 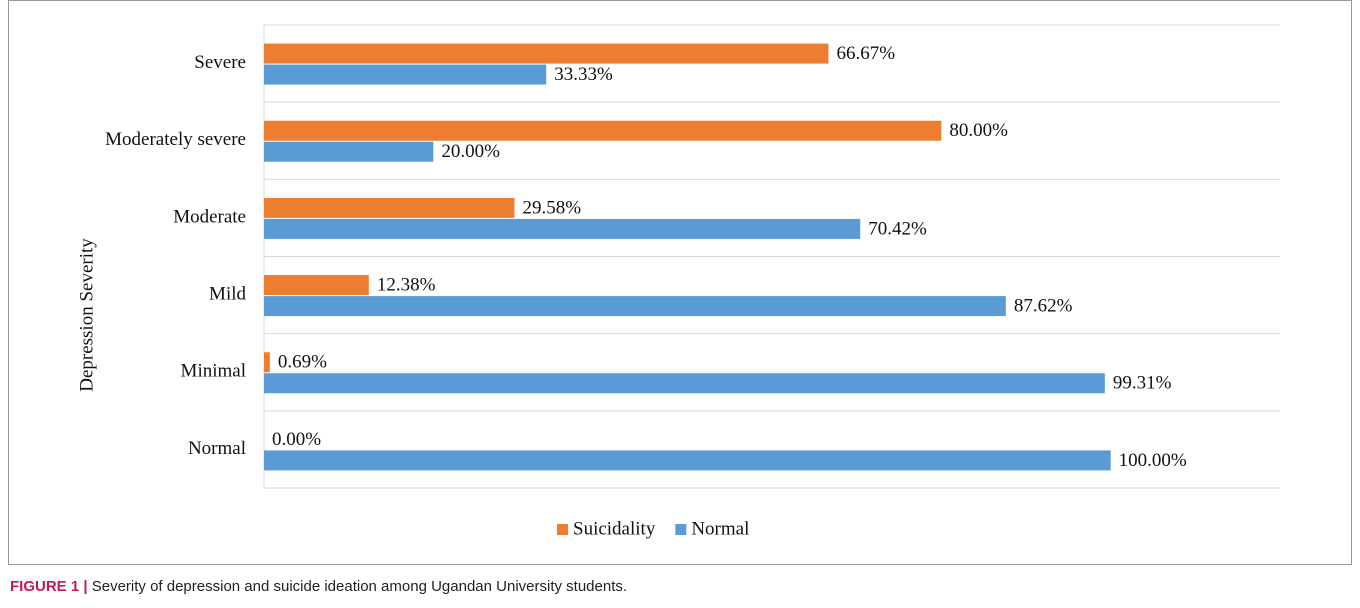 What do you see at coordinates (220, 62) in the screenshot?
I see `y-tick-label: Severe` at bounding box center [220, 62].